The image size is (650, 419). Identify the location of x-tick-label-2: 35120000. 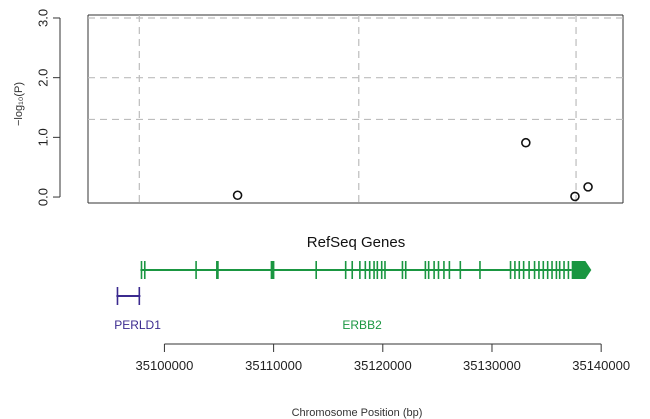
(383, 365).